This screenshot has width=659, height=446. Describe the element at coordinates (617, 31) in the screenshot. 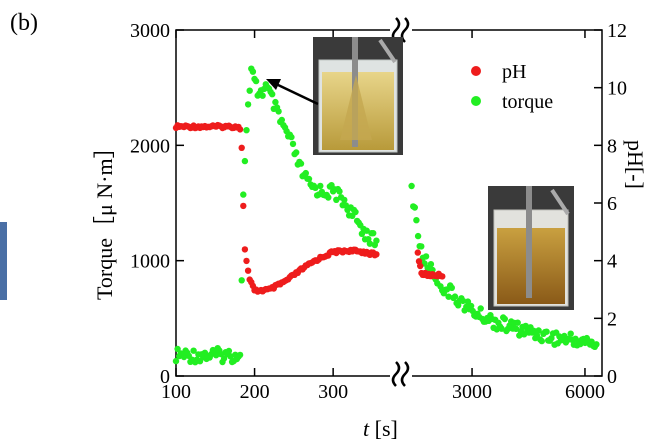

I see `y-right-tick-label: 12` at that location.